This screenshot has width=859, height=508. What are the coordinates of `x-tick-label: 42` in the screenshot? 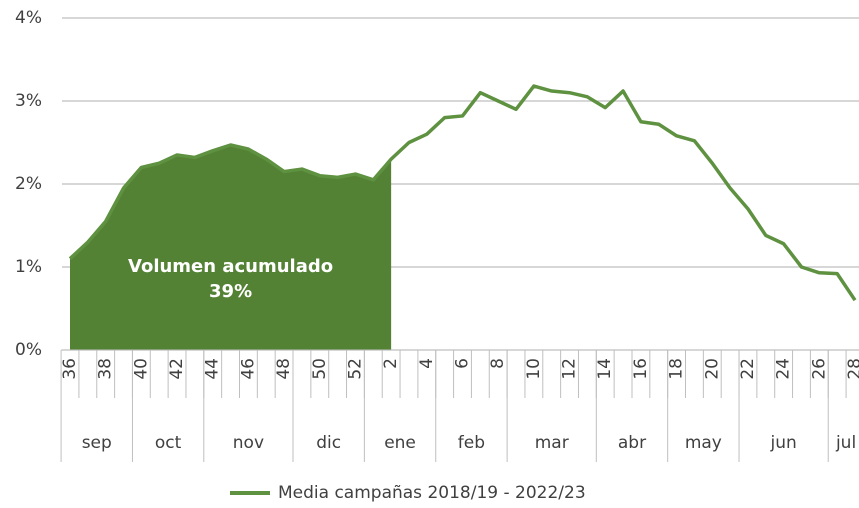 It's located at (177, 369).